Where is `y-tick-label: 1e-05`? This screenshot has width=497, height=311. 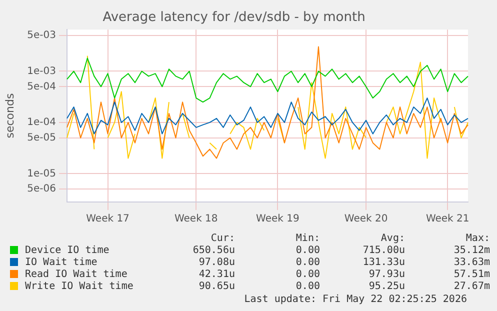
y-tick-label: 1e-05 is located at coordinates (41, 174).